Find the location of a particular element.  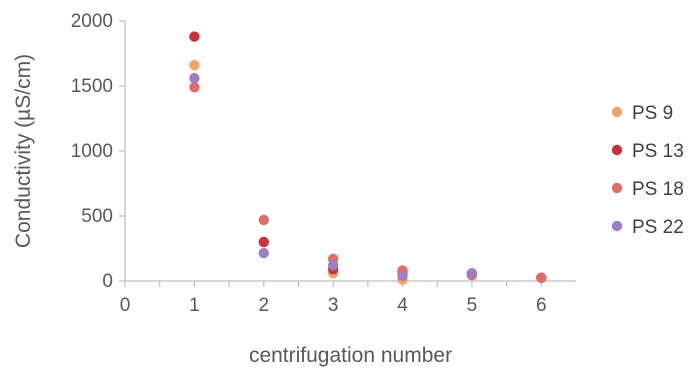

legend-label: PS 22 is located at coordinates (658, 227).